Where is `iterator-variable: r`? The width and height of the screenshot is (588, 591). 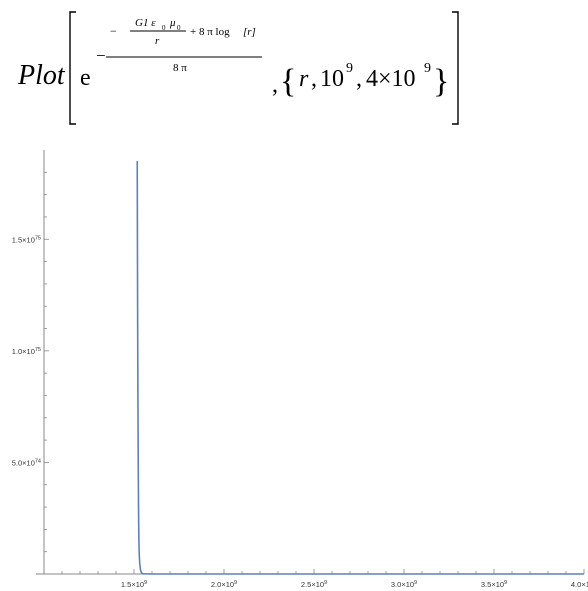
iterator-variable: r is located at coordinates (304, 79).